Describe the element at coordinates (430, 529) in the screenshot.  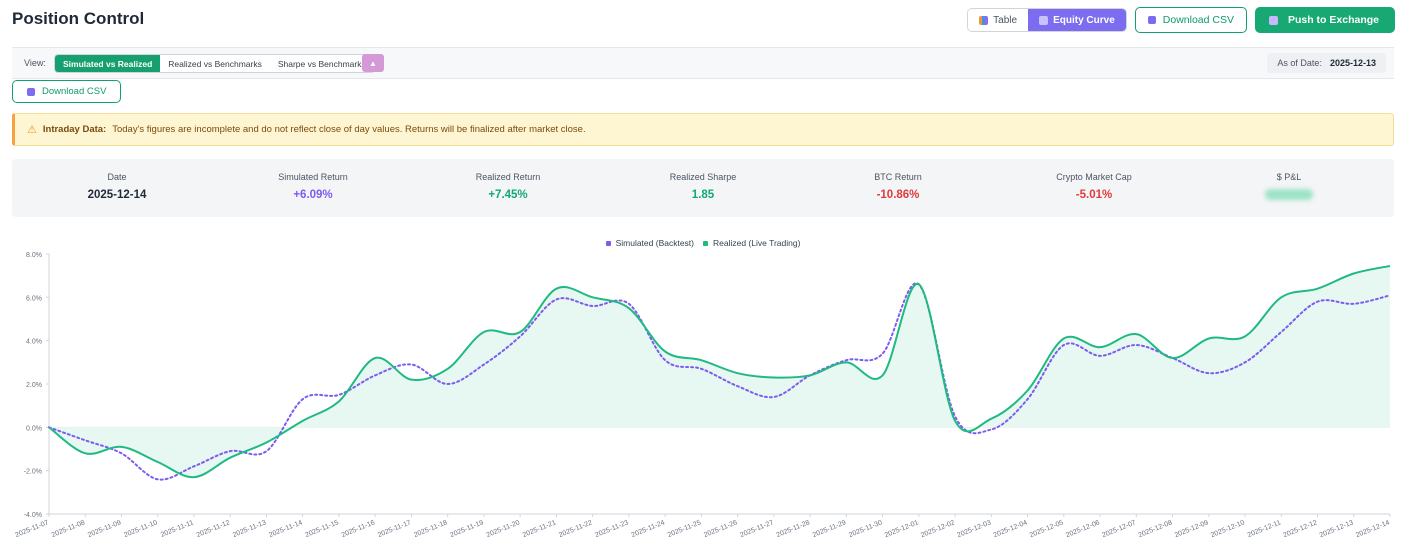
I see `x-tick-label: 2025-11-18` at that location.